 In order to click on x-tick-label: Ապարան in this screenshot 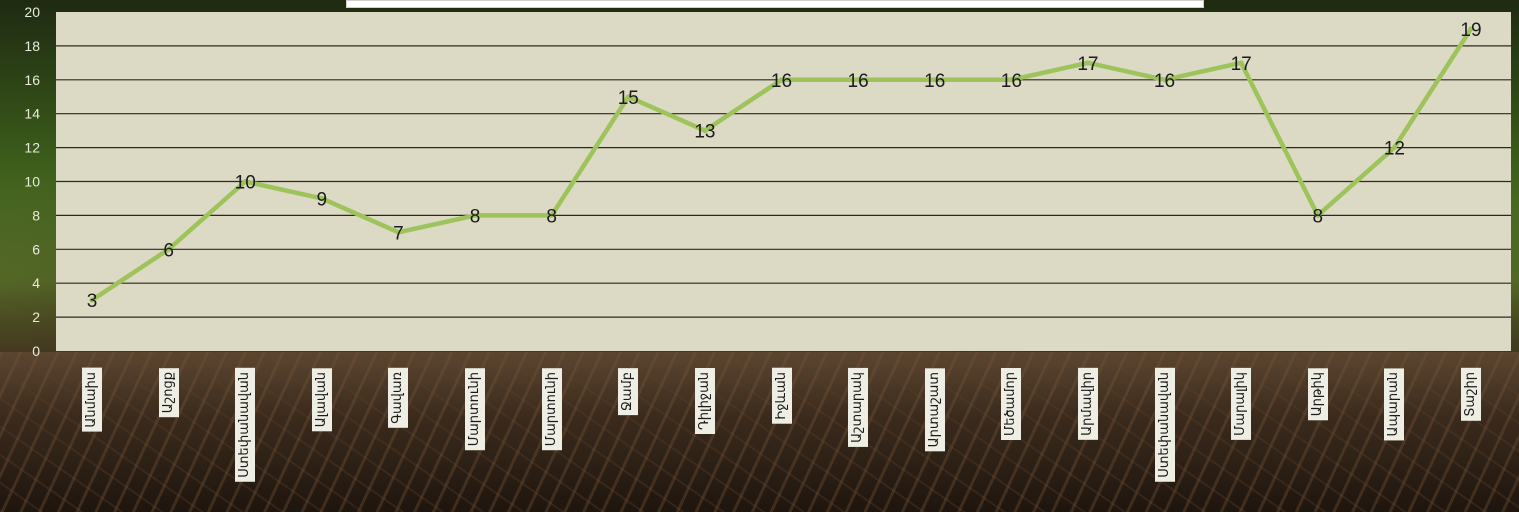, I will do `click(1394, 404)`.